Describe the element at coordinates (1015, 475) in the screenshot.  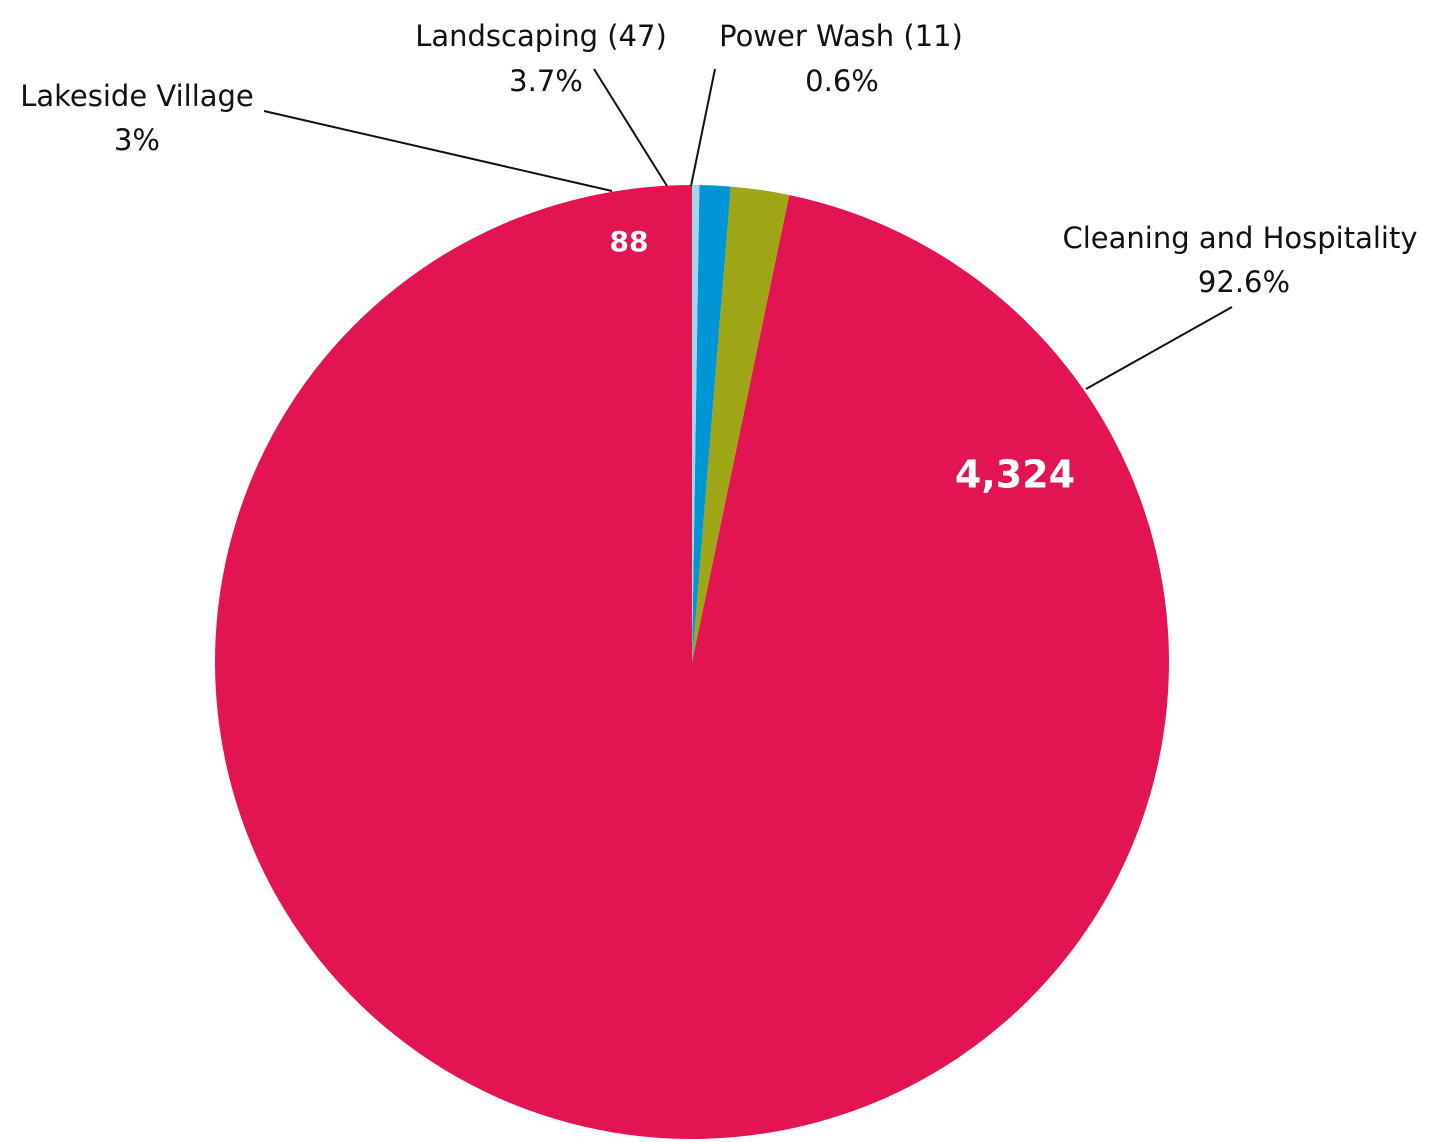
I see `slice-value-label-cleaning: 4,324` at that location.